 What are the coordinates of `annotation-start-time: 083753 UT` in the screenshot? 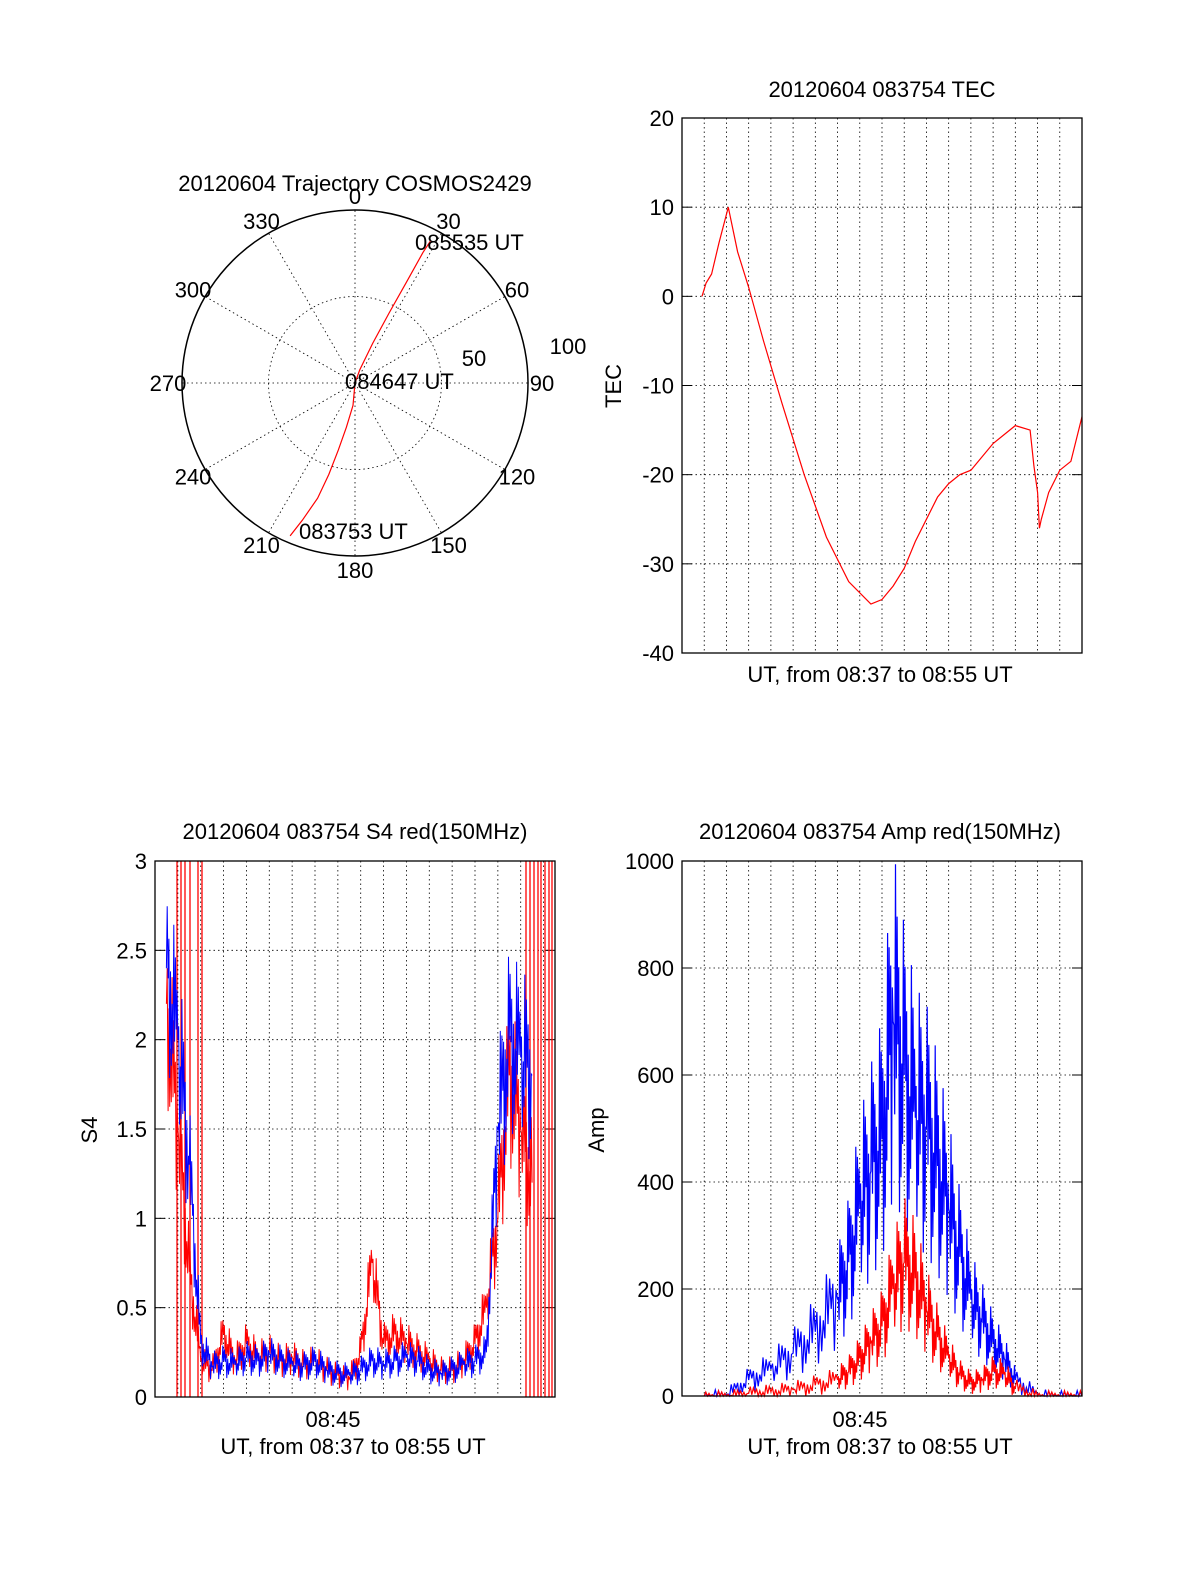 It's located at (353, 531).